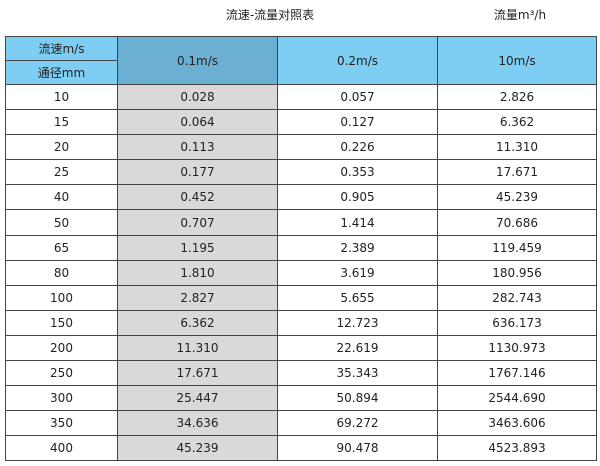  Describe the element at coordinates (357, 448) in the screenshot. I see `flow-cell: 90.478` at that location.